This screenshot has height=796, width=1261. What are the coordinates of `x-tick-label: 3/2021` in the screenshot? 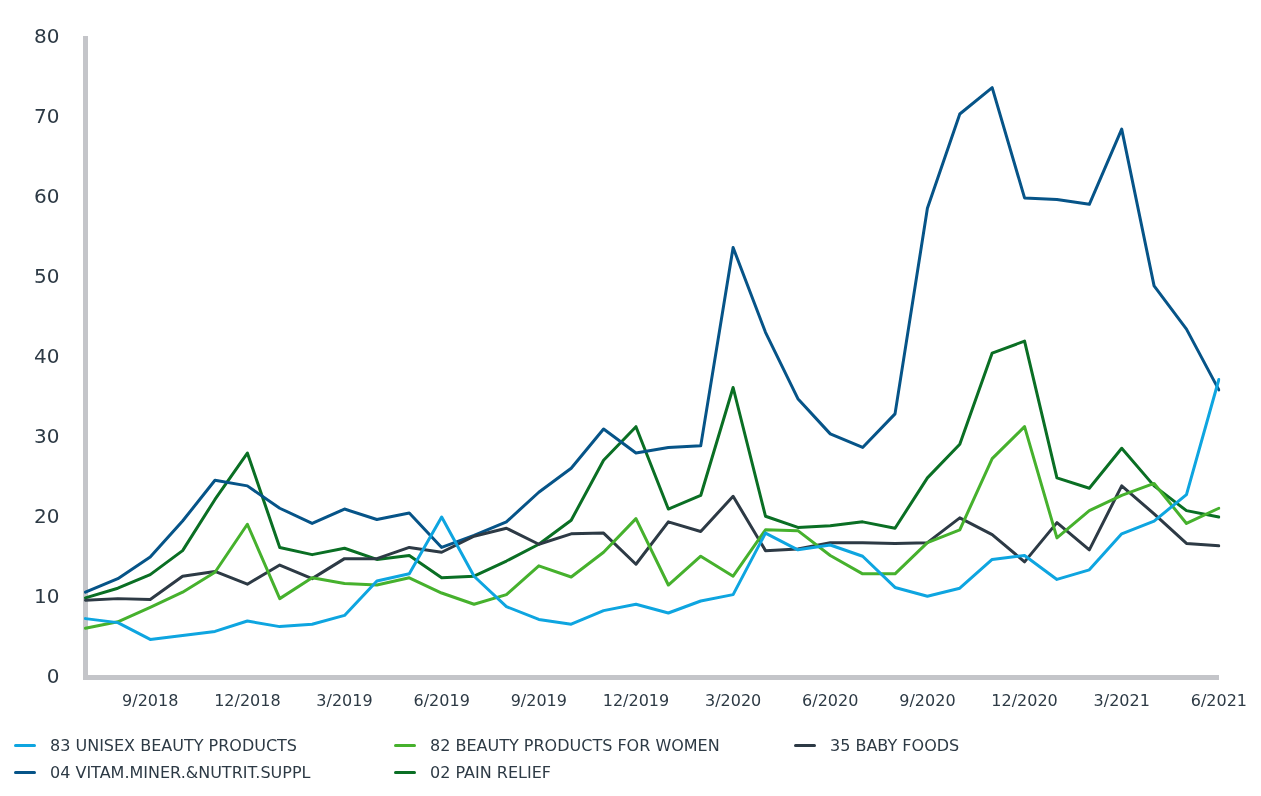 It's located at (1121, 700).